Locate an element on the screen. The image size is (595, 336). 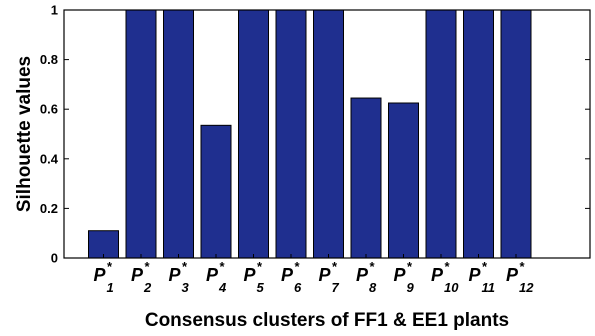
x-tick-label-1: P * 1 is located at coordinates (103, 277).